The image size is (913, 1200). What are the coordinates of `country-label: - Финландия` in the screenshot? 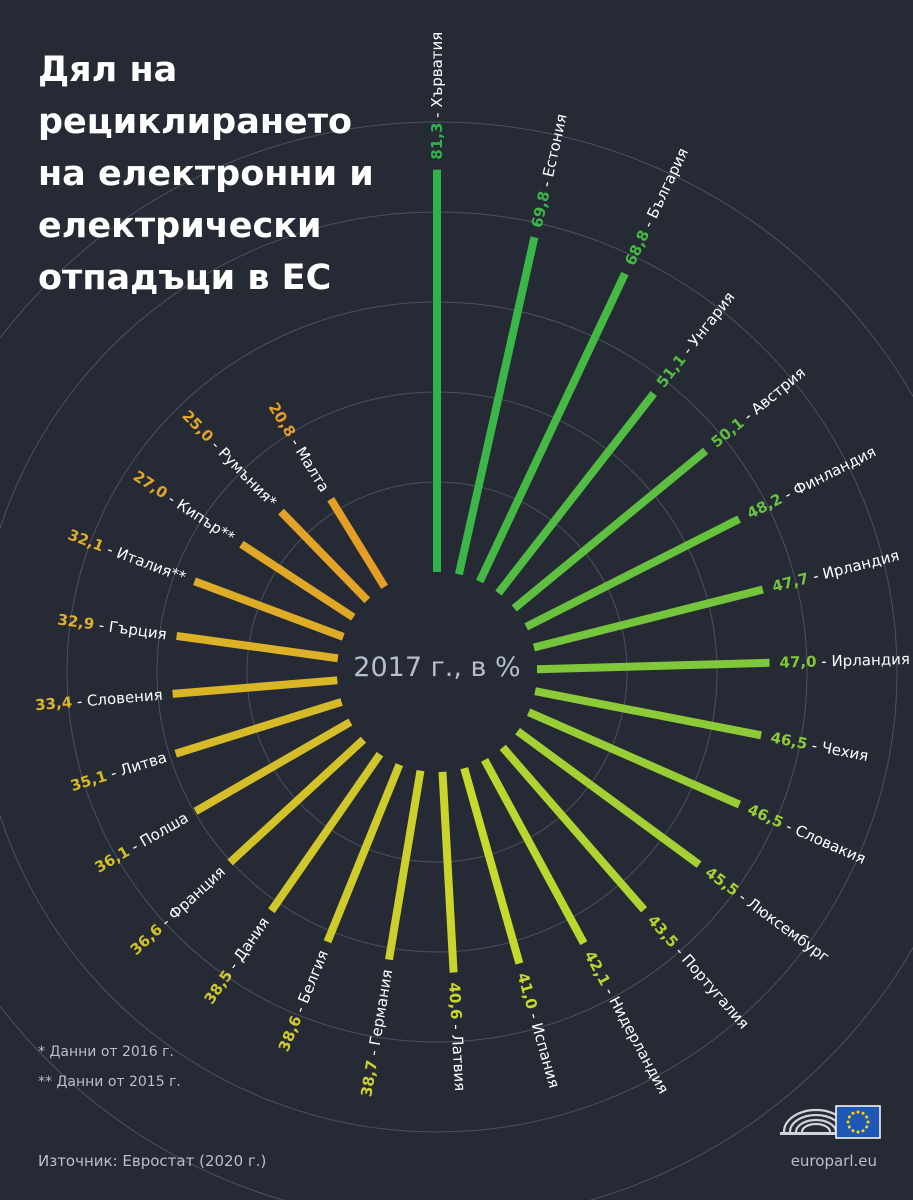 It's located at (828, 474).